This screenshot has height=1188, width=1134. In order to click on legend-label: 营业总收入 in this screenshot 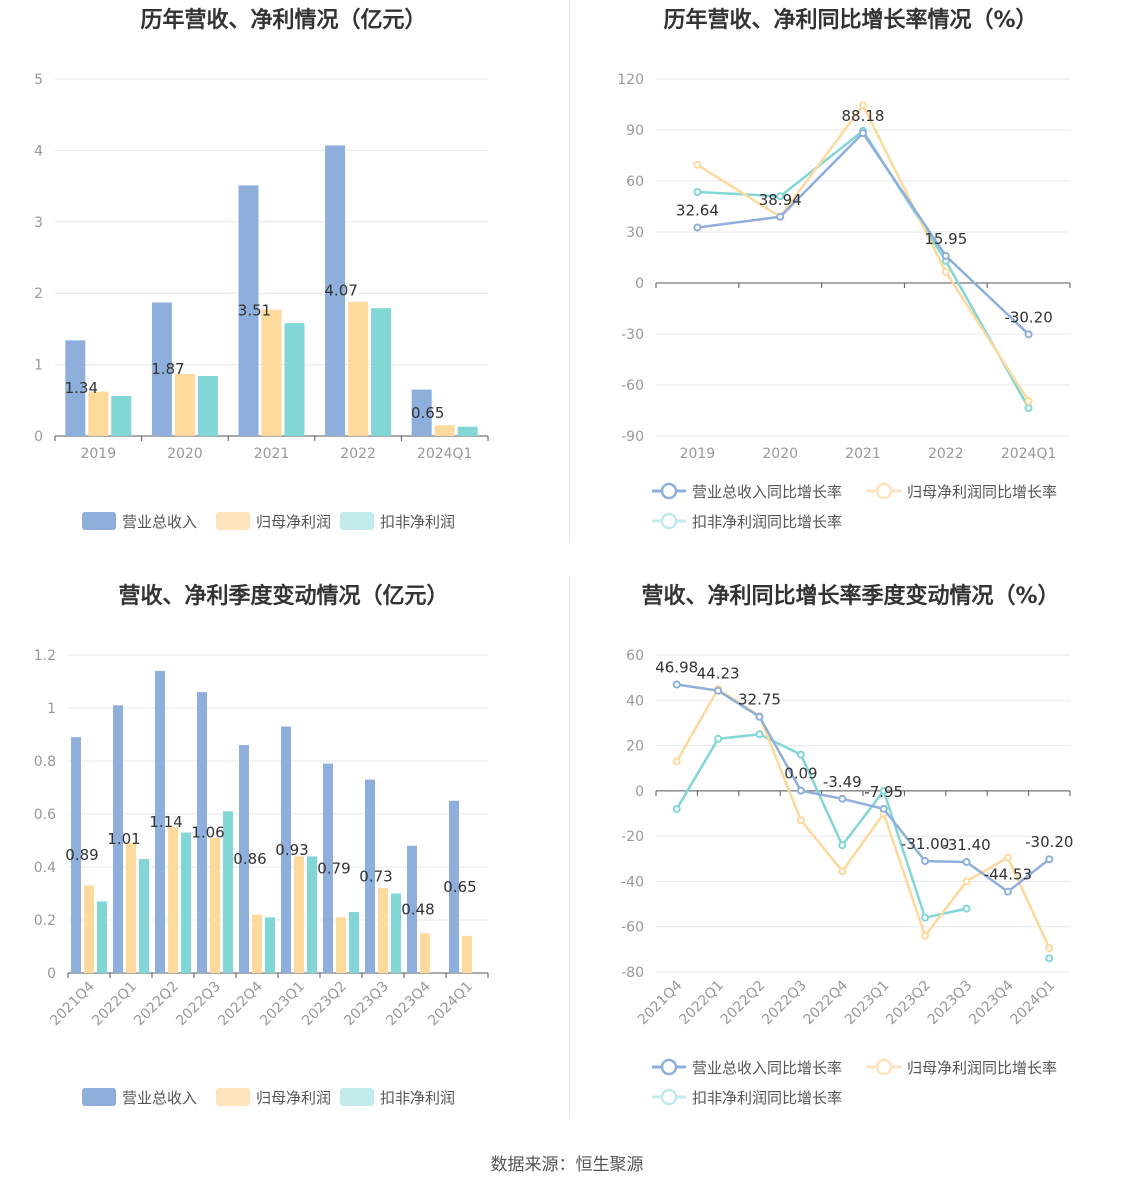, I will do `click(159, 1098)`.